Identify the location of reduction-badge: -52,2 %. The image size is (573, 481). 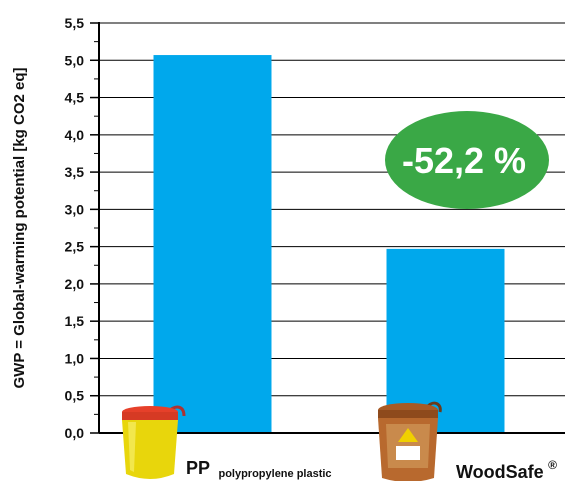
(467, 160).